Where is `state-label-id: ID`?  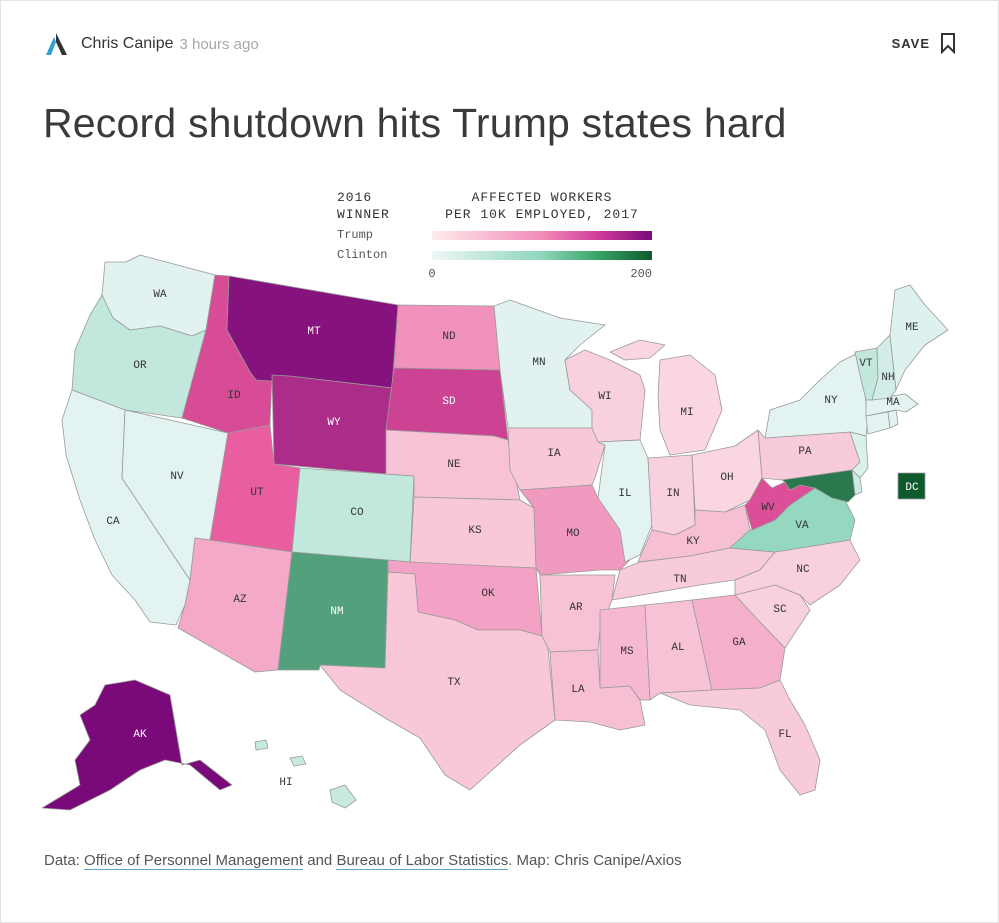 state-label-id: ID is located at coordinates (234, 396).